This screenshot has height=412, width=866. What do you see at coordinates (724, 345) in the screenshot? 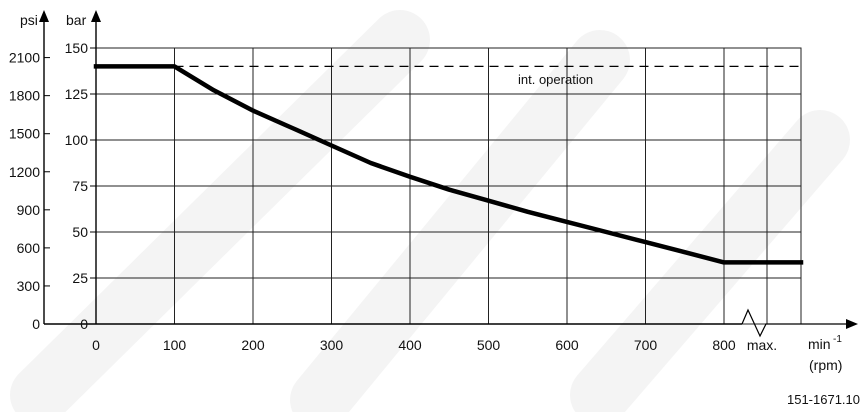
I see `x-tick-label: 800` at bounding box center [724, 345].